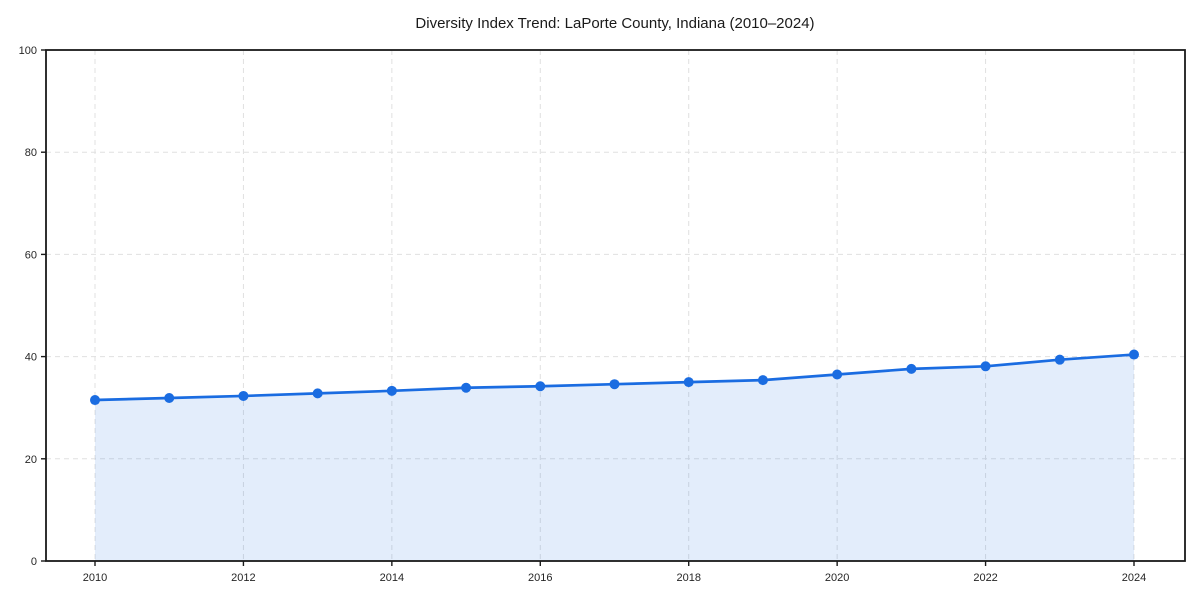 The image size is (1200, 600). What do you see at coordinates (34, 562) in the screenshot?
I see `y-tick-label: 0` at bounding box center [34, 562].